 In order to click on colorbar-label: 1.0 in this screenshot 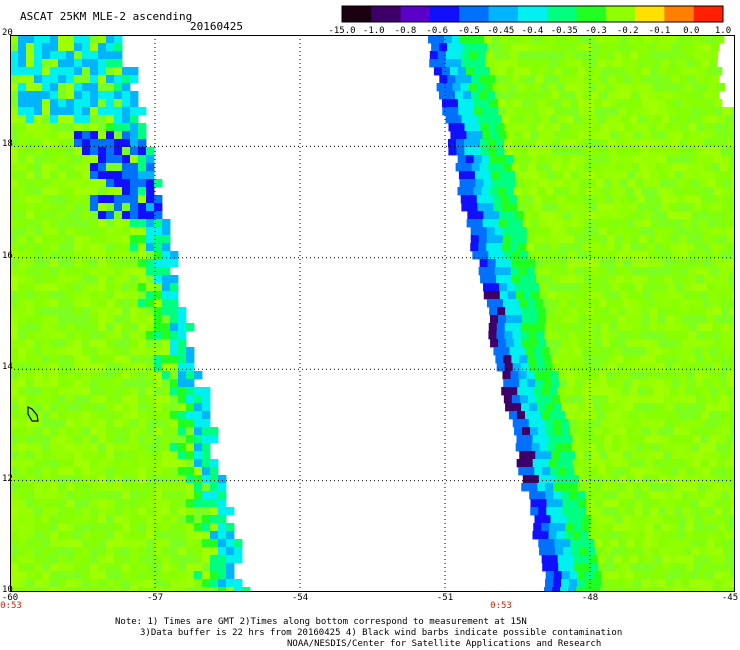, I will do `click(723, 31)`.